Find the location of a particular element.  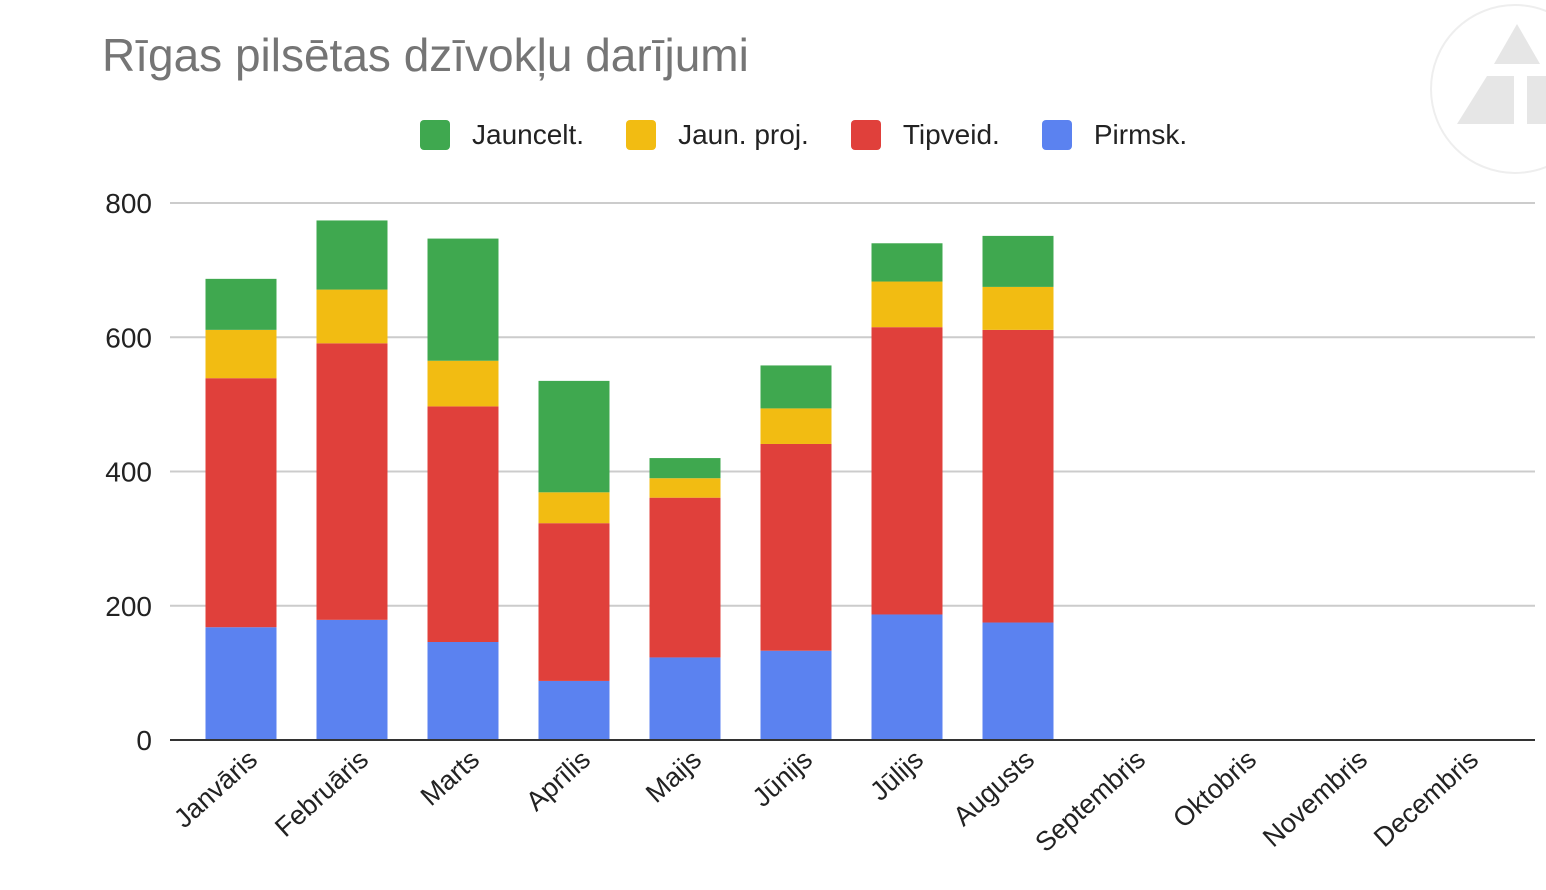

legend-item: Pirmsk. is located at coordinates (1114, 135).